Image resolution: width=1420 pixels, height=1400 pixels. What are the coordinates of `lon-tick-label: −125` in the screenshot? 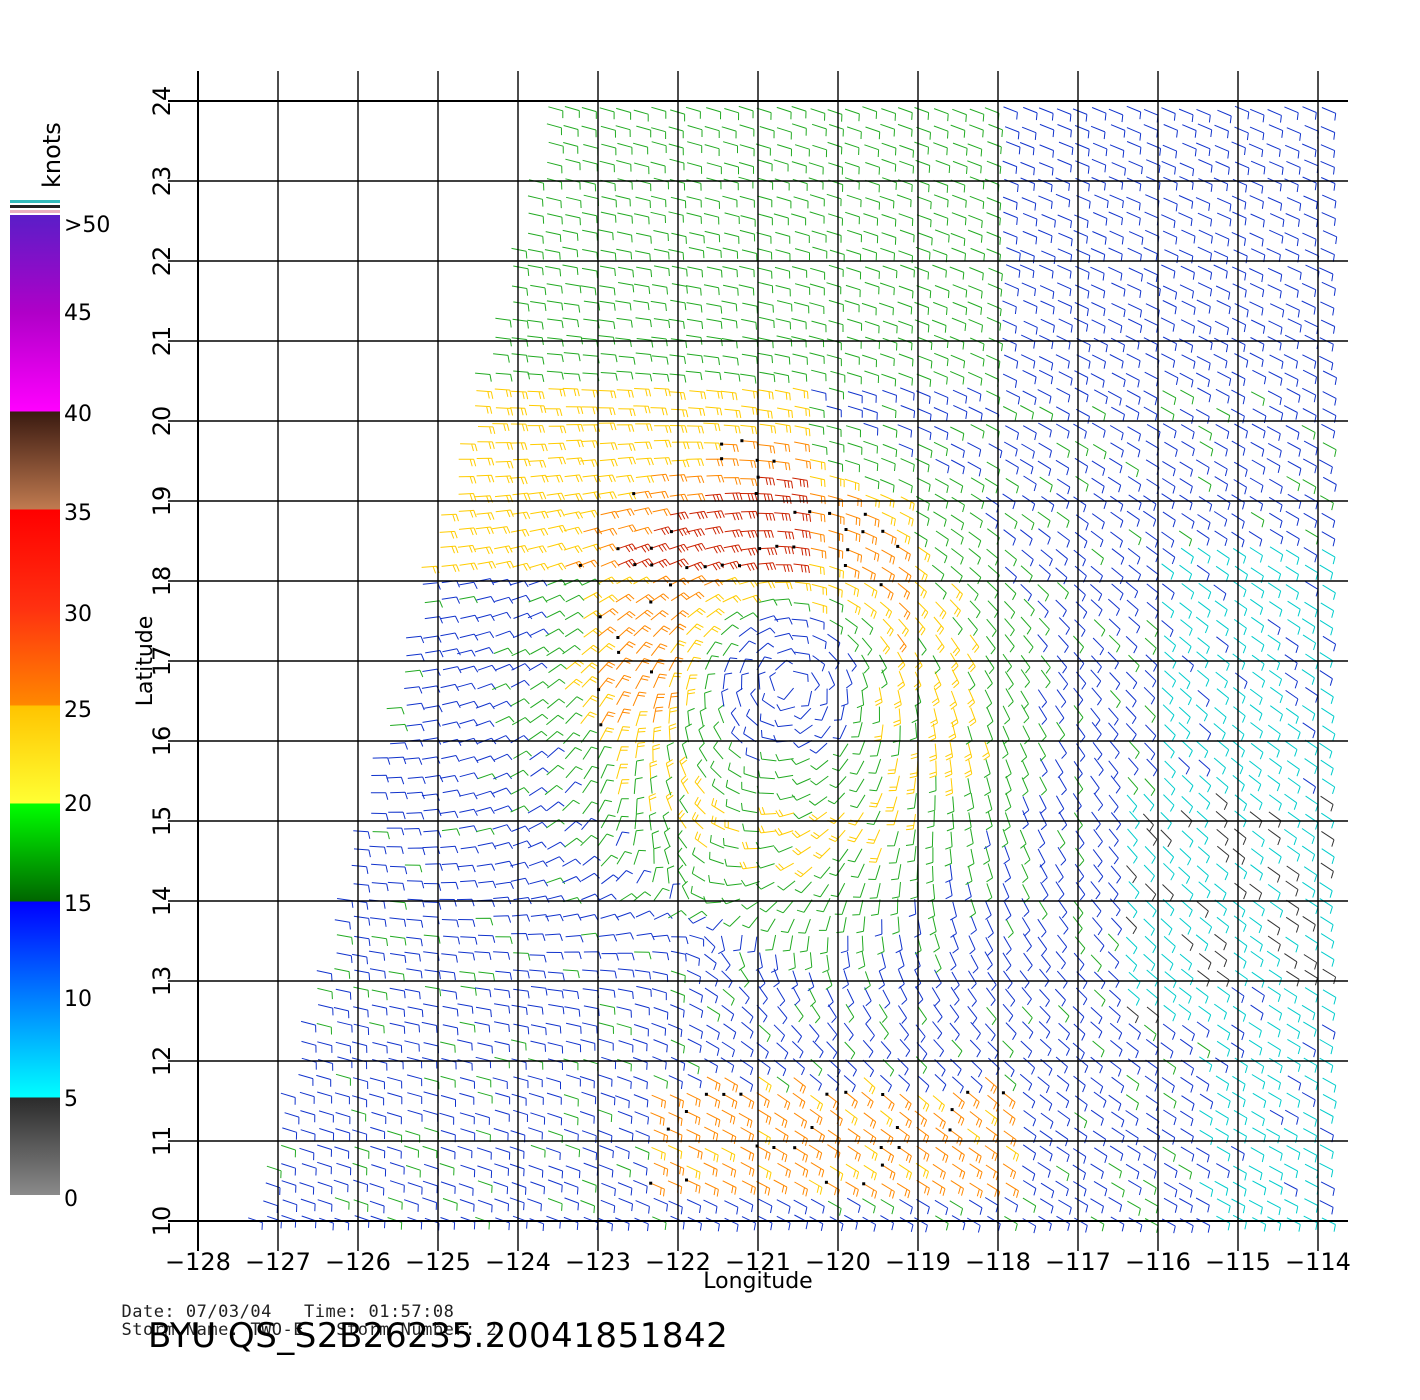 It's located at (438, 1262).